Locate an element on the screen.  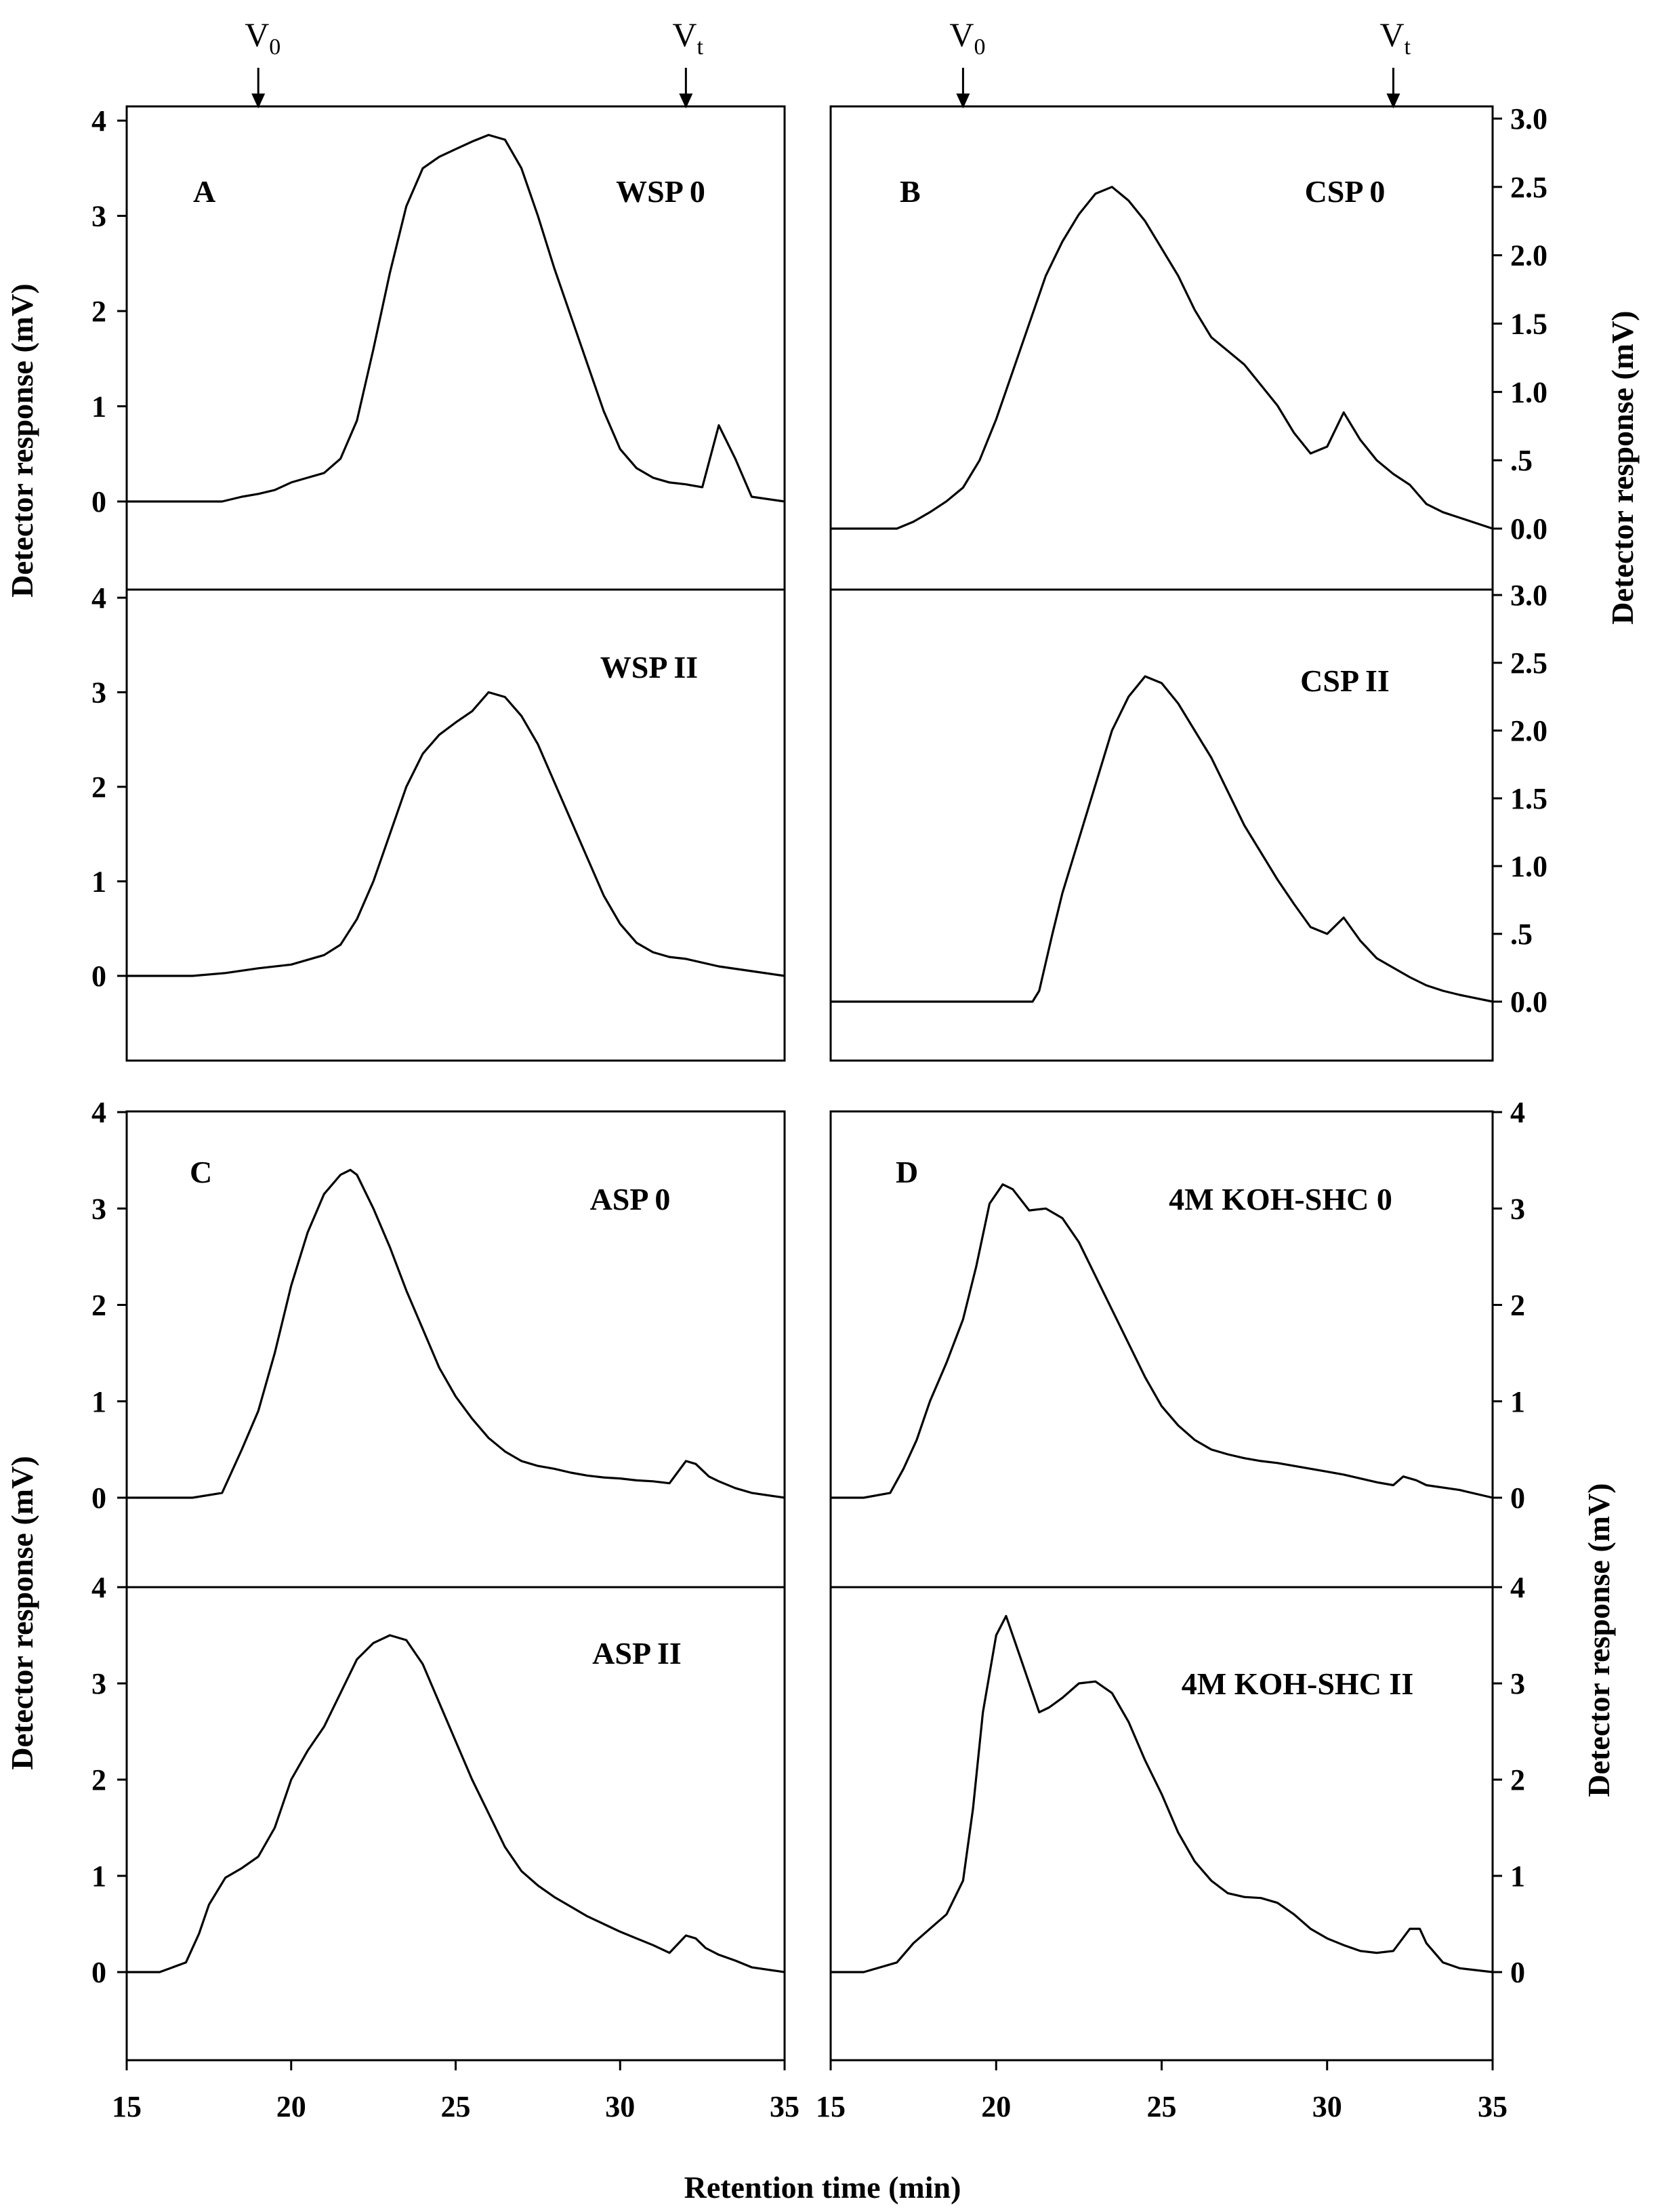
series-label: ASP 0 is located at coordinates (630, 1199).